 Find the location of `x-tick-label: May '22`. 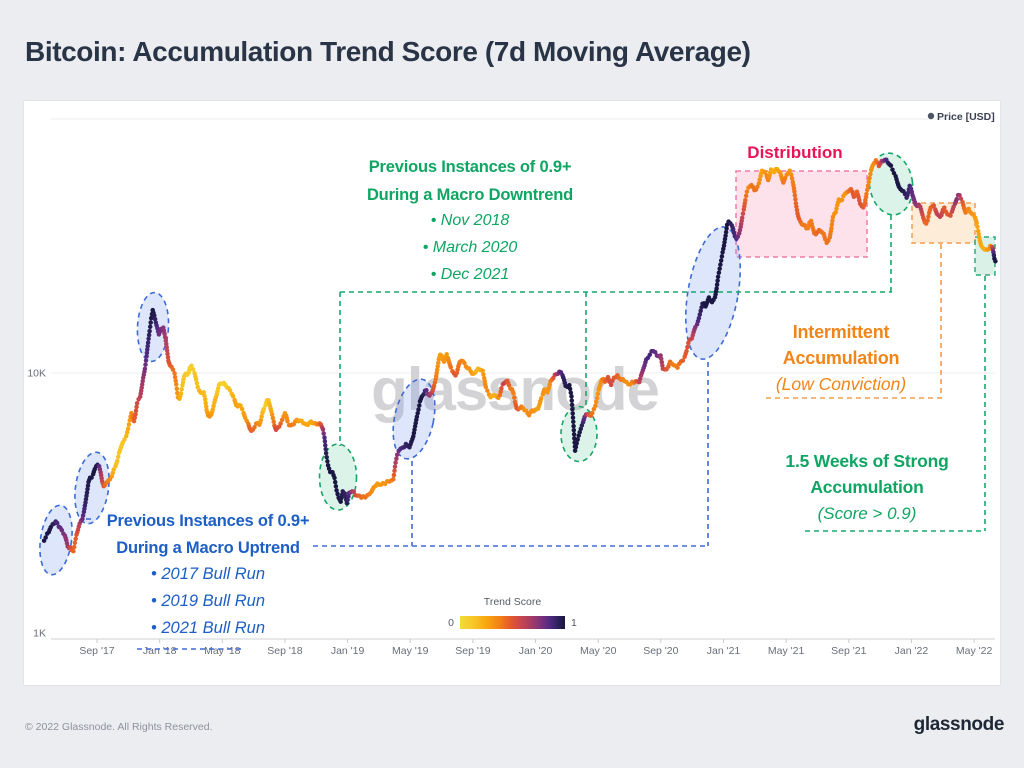

x-tick-label: May '22 is located at coordinates (974, 651).